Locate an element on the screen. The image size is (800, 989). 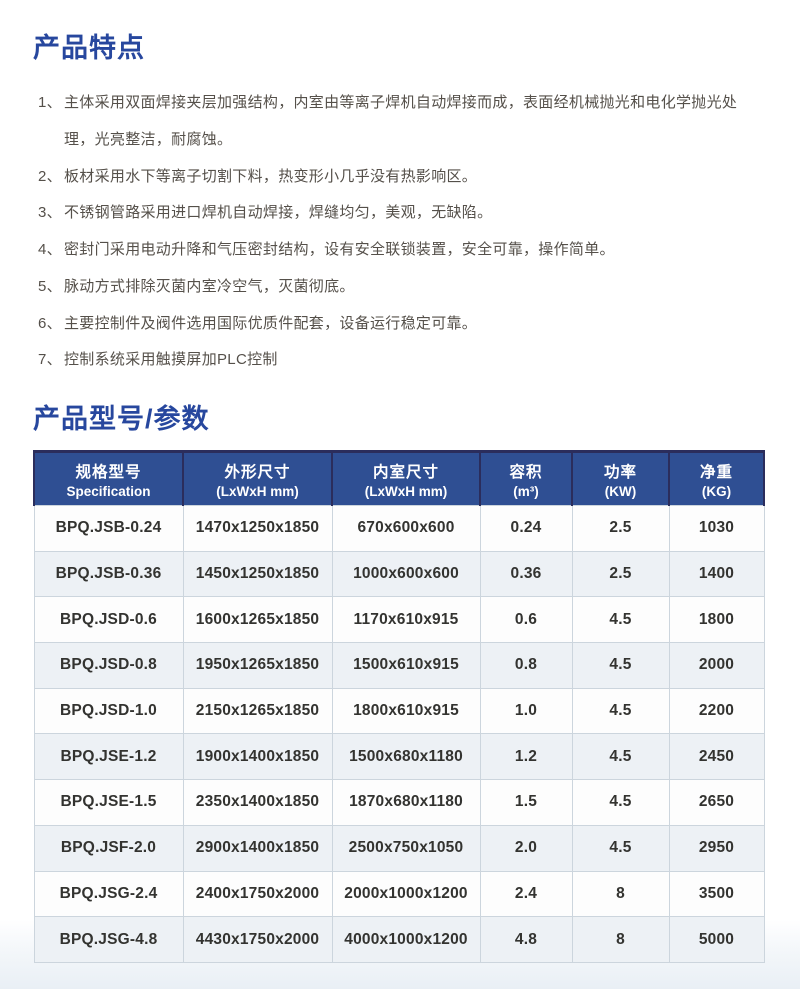
feature-text: 控制系统采用触摸屏加PLC控制 is located at coordinates (171, 360).